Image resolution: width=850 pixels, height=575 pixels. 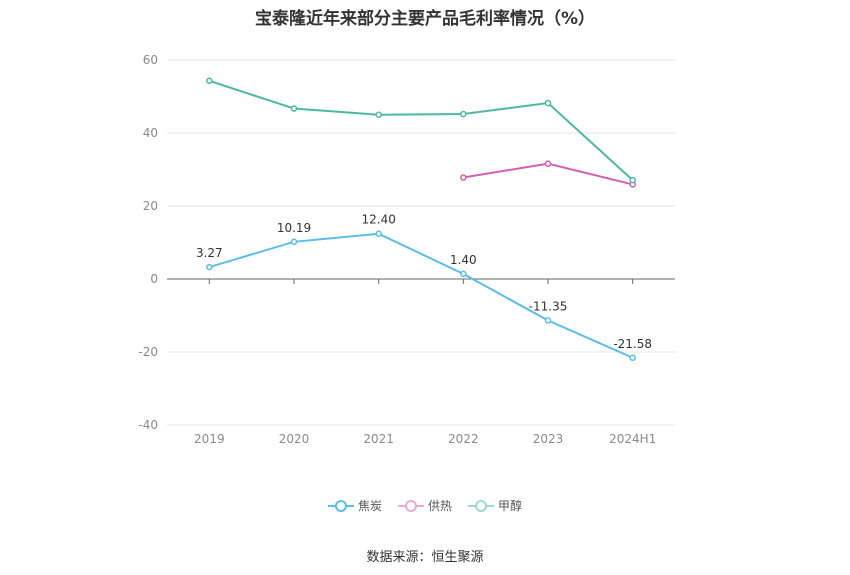 I want to click on x-tick-label: 2019, so click(x=209, y=439).